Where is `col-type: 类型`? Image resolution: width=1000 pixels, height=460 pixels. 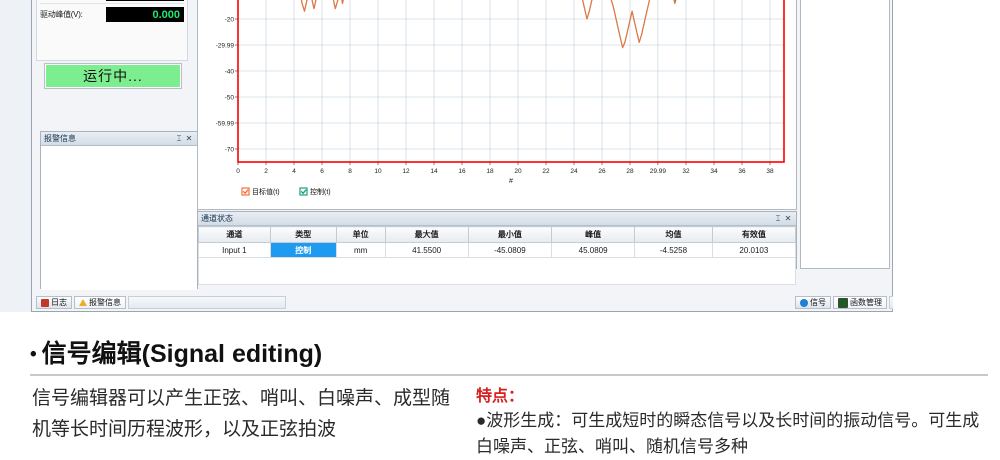
col-type: 类型 is located at coordinates (303, 234).